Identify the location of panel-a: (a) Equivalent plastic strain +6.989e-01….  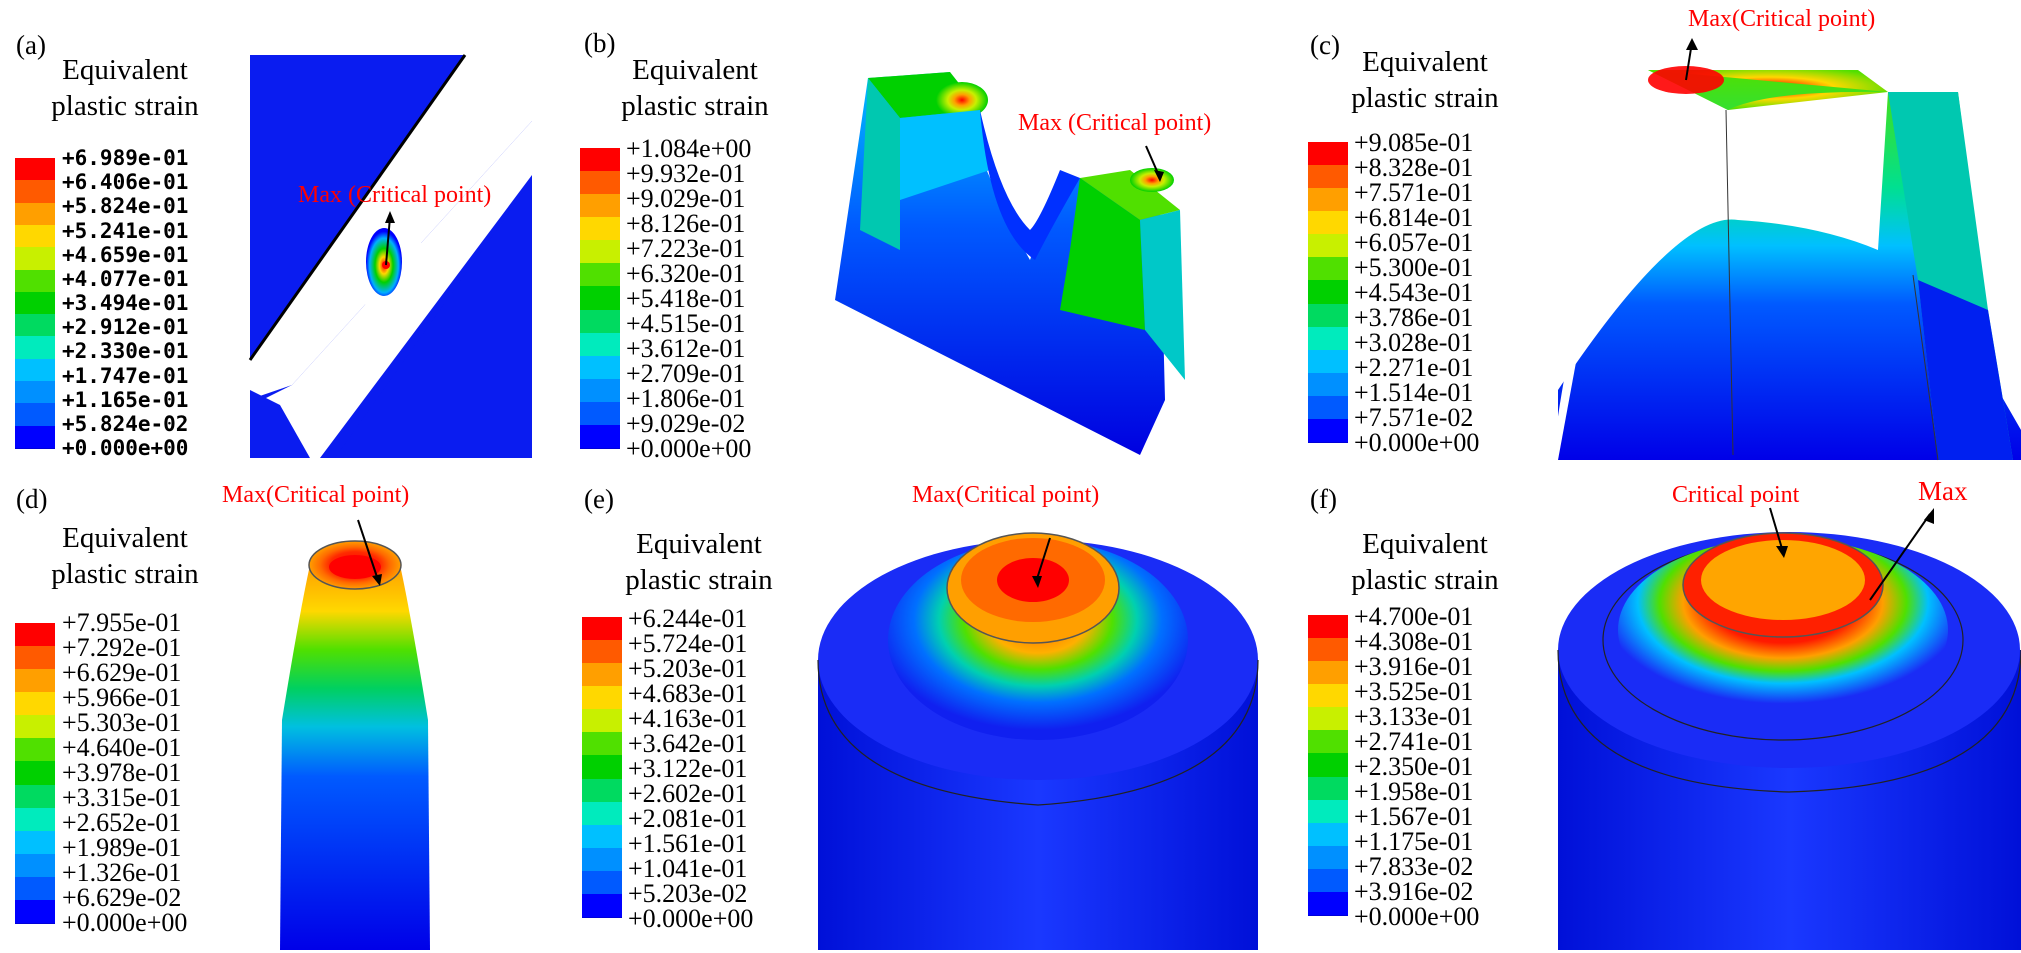
(280, 235).